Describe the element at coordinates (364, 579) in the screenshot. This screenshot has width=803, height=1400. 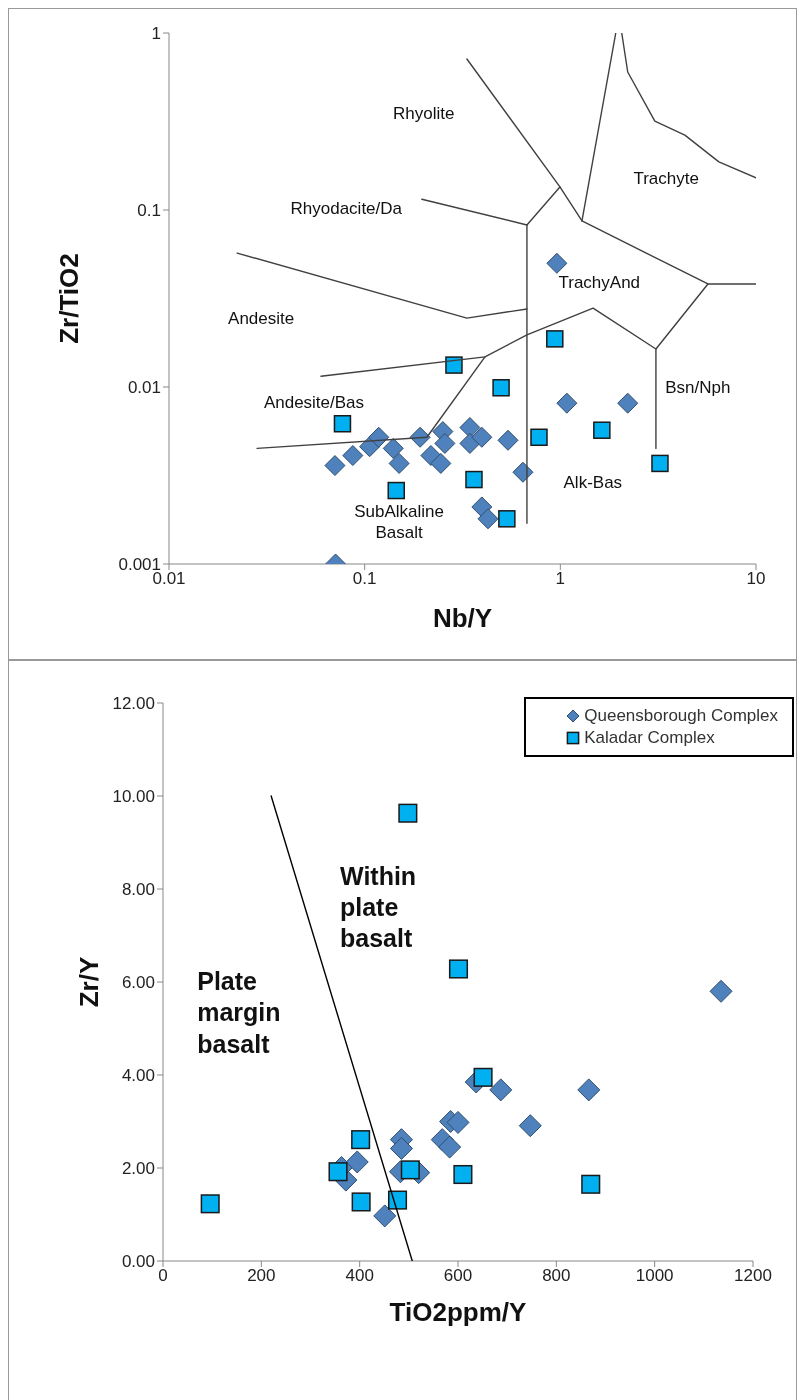
I see `x-tick-label: 0.1` at that location.